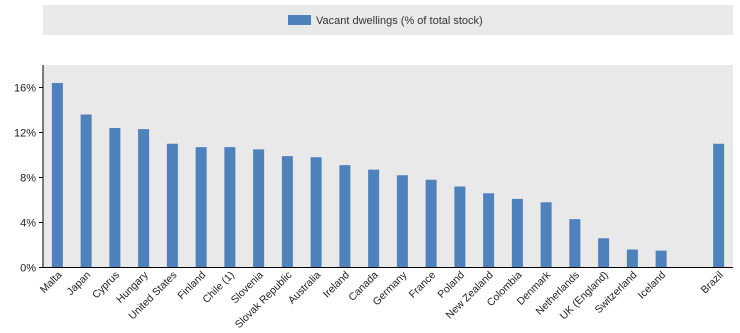 This screenshot has height=333, width=740. Describe the element at coordinates (299, 20) in the screenshot. I see `legend-swatch` at that location.